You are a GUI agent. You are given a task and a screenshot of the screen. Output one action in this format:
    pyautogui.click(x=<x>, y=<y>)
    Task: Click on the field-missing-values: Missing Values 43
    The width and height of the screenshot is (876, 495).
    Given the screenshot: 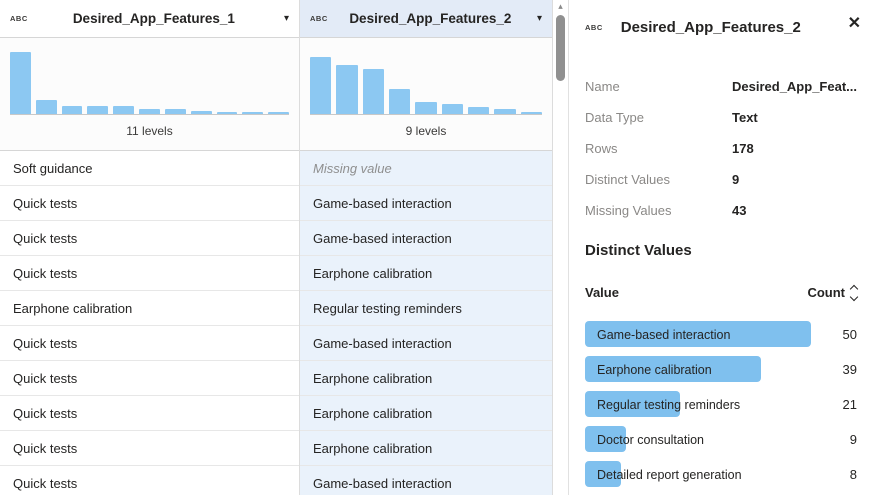 What is the action you would take?
    pyautogui.click(x=721, y=211)
    